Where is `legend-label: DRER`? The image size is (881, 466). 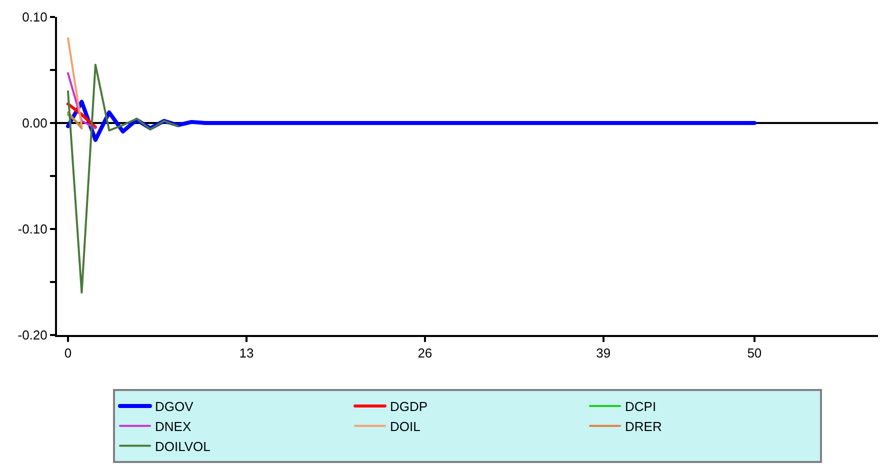 legend-label: DRER is located at coordinates (643, 426).